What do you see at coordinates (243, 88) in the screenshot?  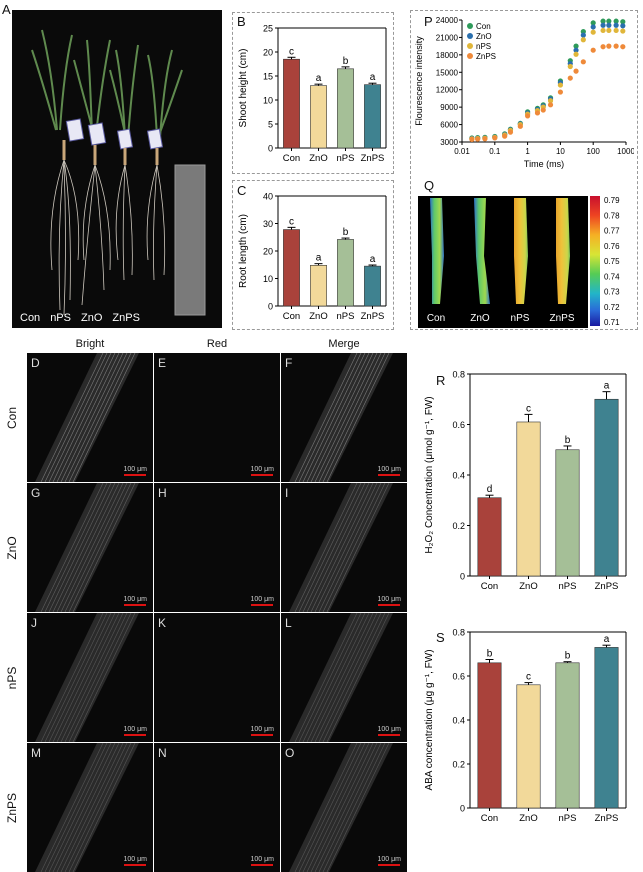 I see `y-axis-label: Shoot height (cm)` at bounding box center [243, 88].